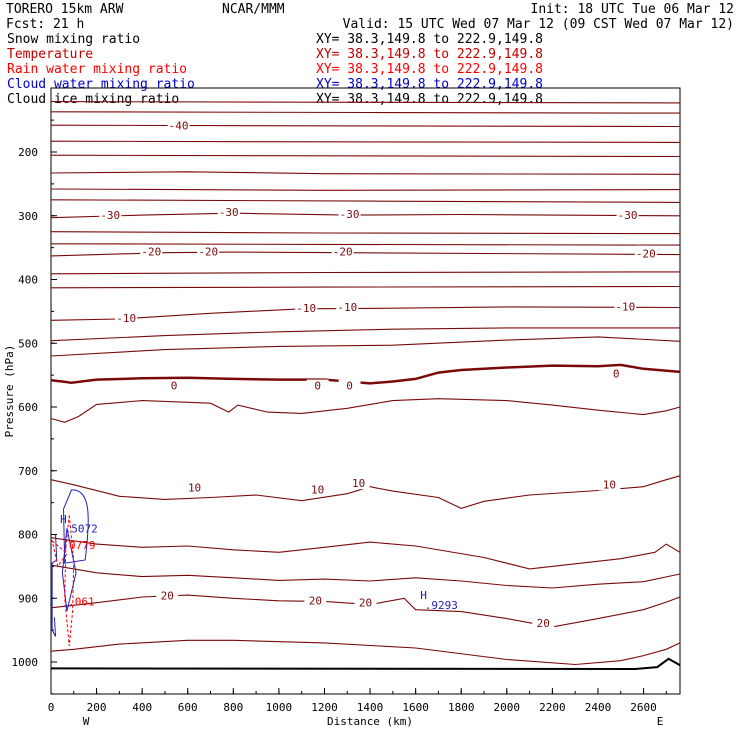  I want to click on hydrometeor-contours, so click(70, 568).